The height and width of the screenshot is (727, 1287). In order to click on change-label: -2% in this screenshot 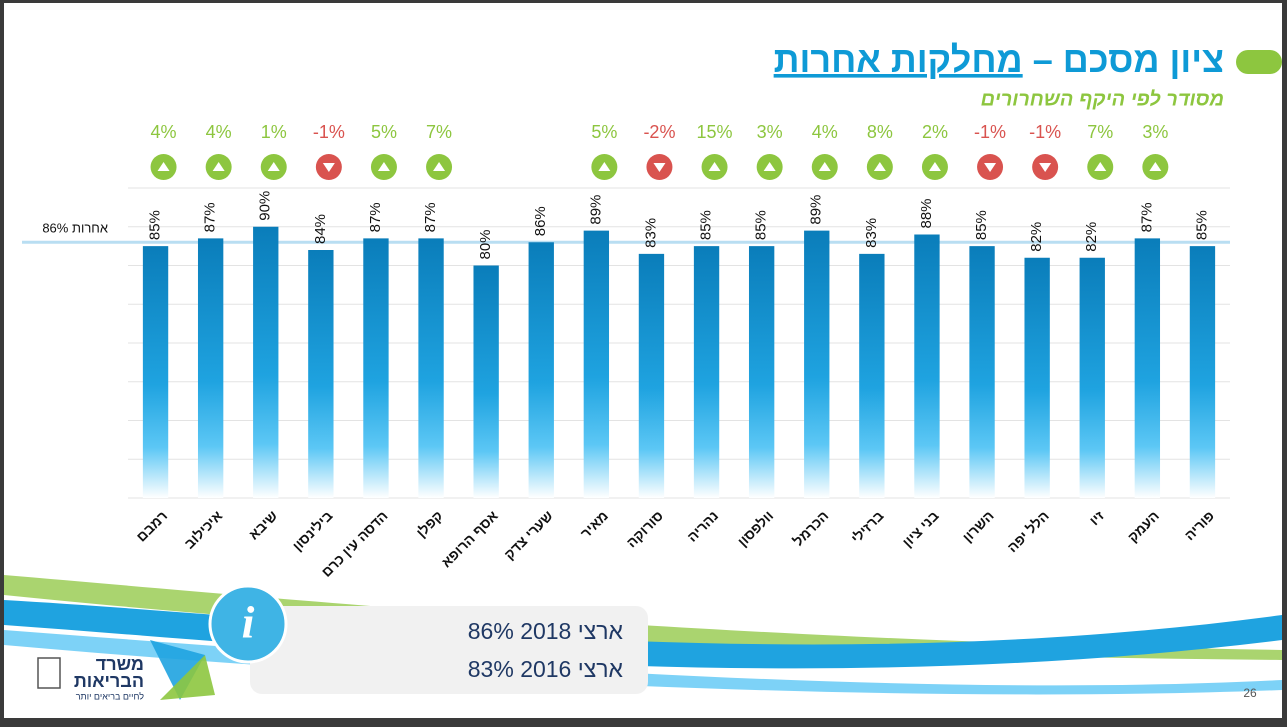, I will do `click(659, 132)`.